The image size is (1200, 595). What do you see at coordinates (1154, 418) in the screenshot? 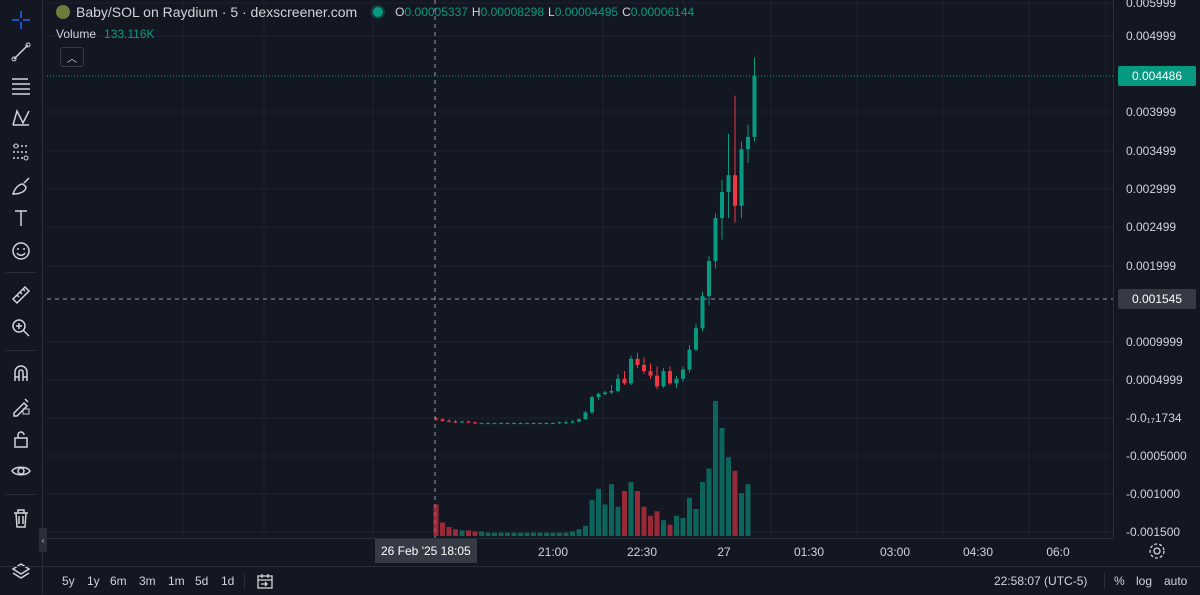
I see `price-tick-label: -0.0₁₇1734` at bounding box center [1154, 418].